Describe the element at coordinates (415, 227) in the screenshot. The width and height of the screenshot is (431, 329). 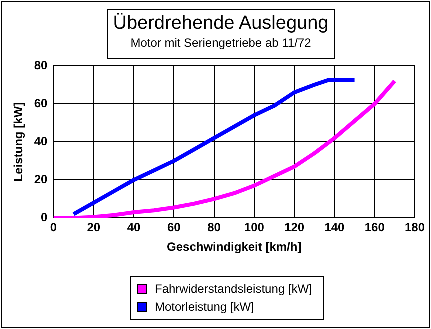
I see `x-tick-label: 180` at that location.